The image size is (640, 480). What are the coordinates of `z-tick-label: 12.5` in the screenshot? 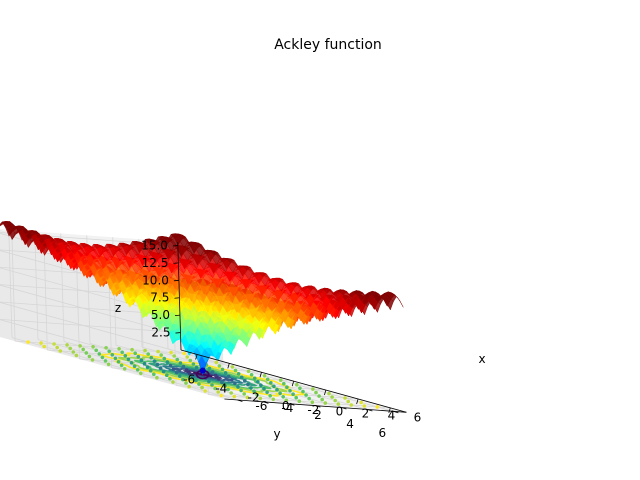 It's located at (155, 263).